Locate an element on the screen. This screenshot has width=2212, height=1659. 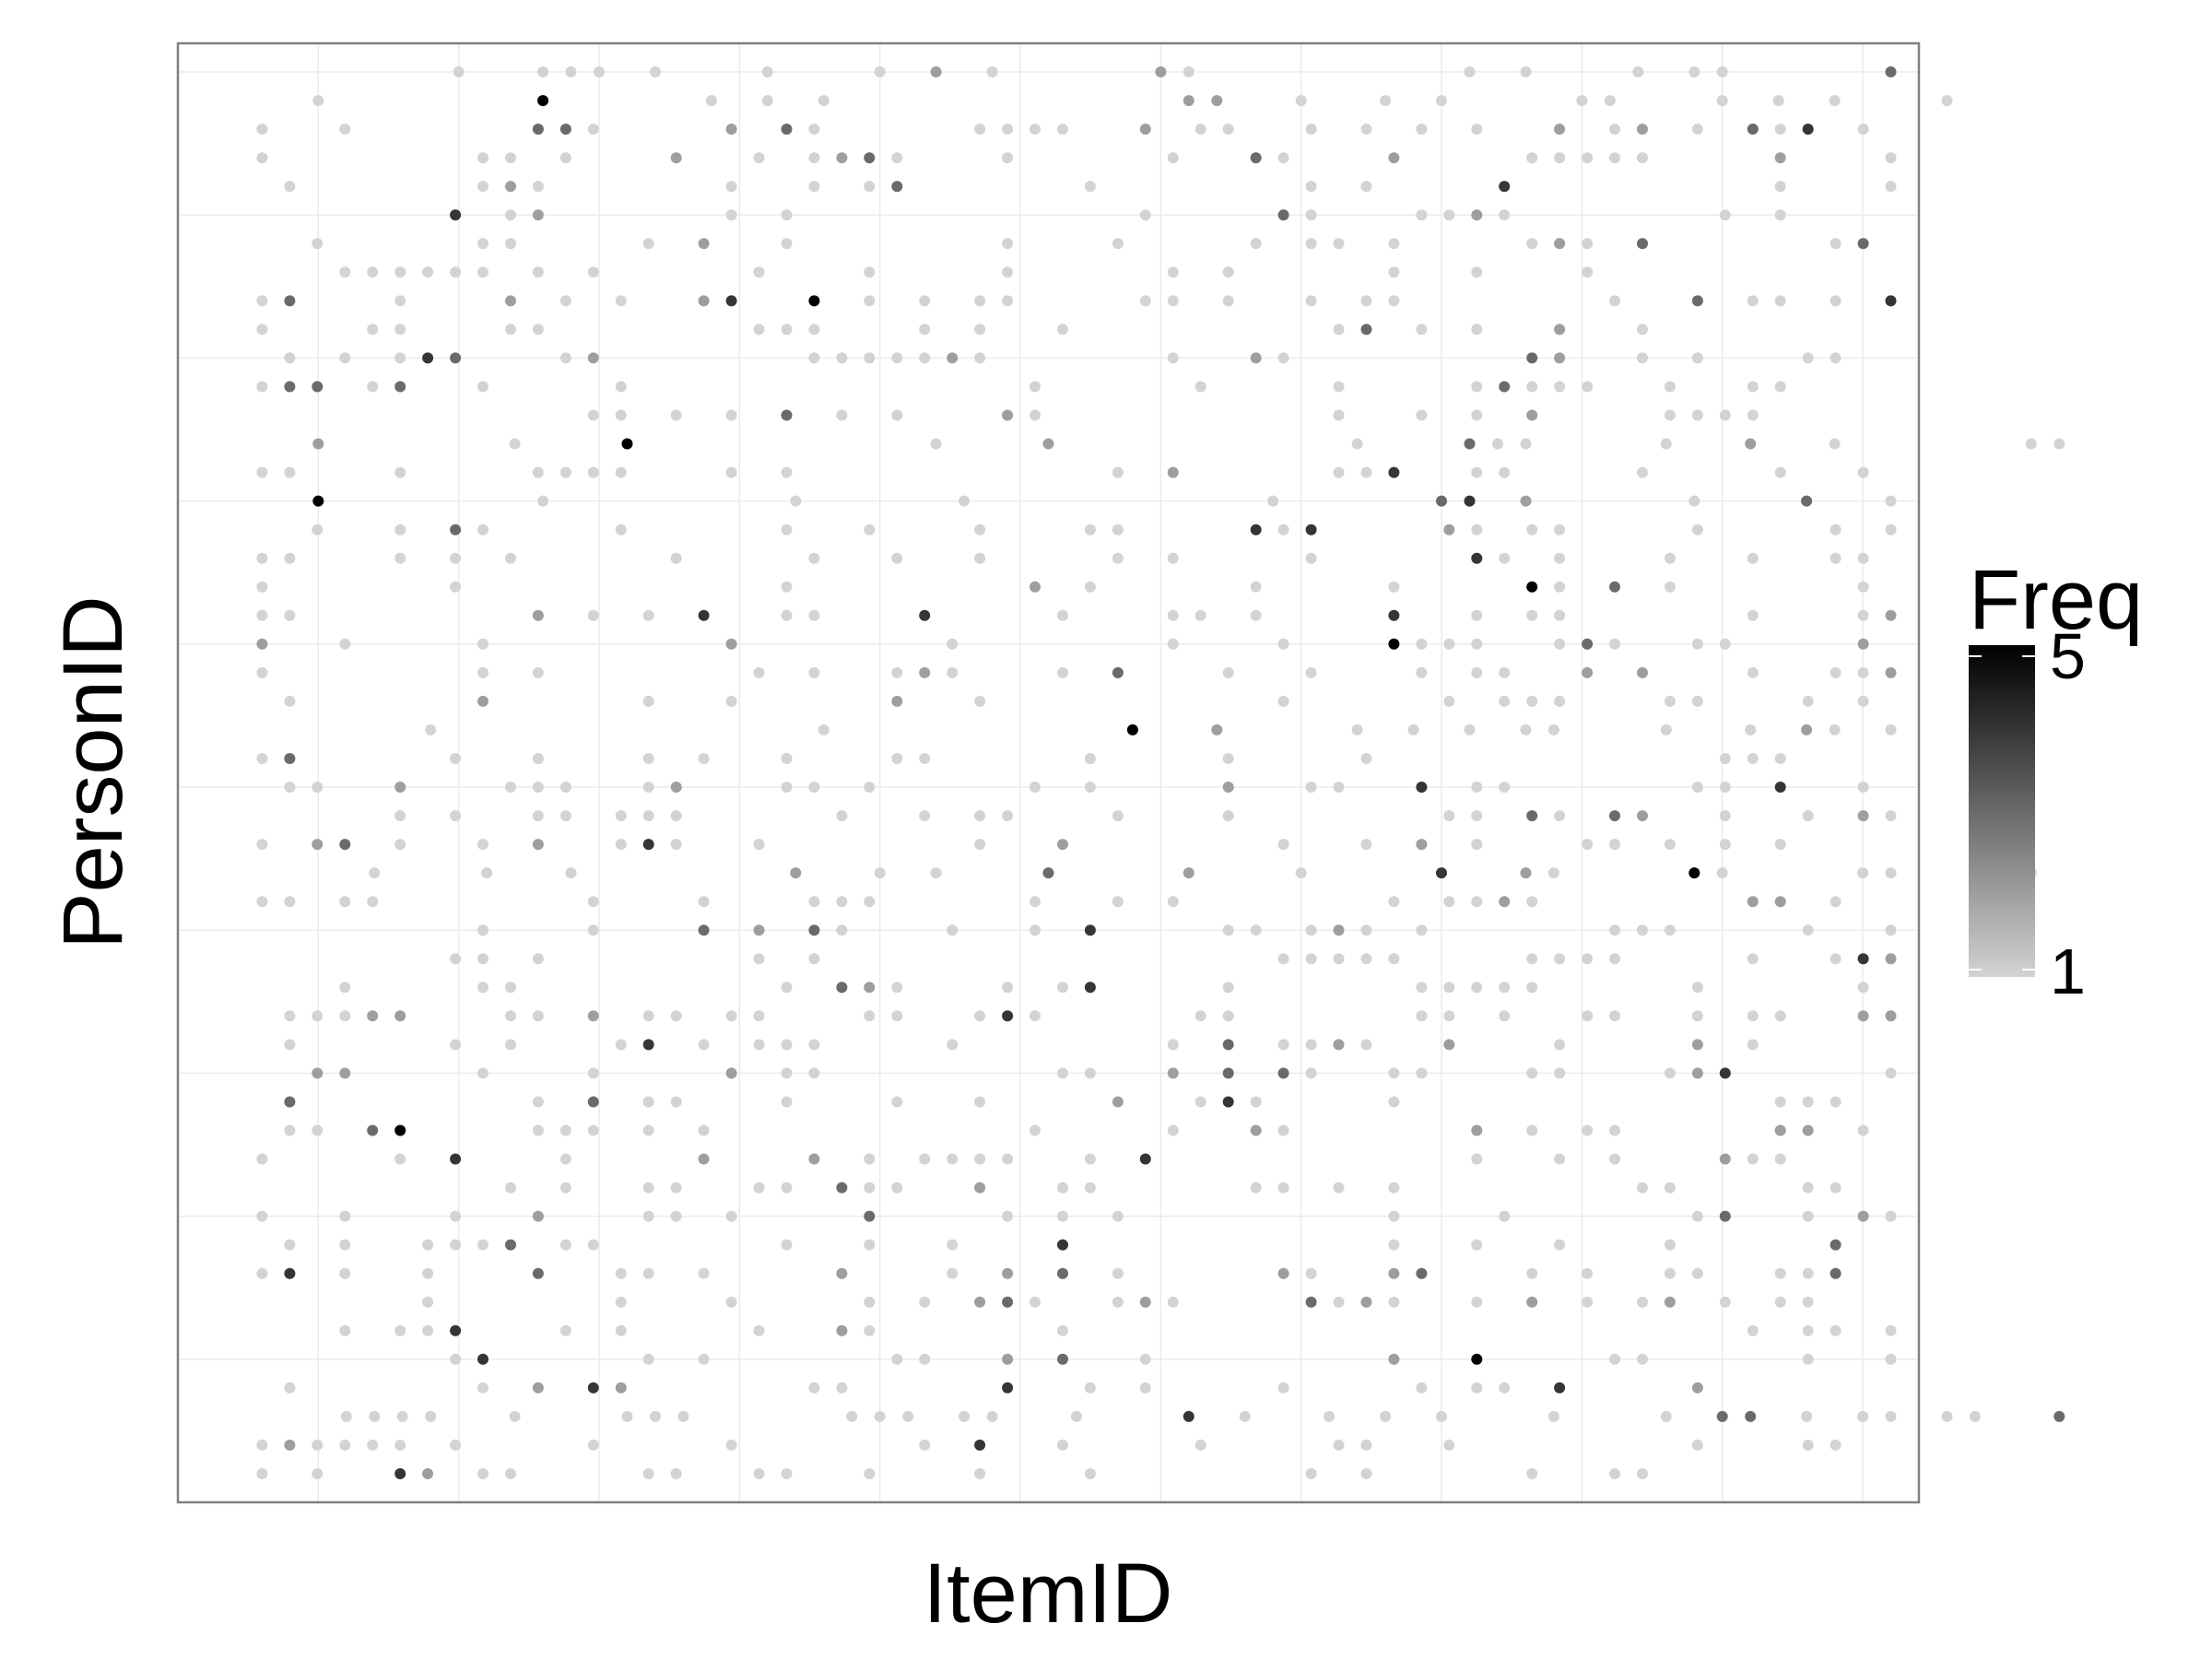
legend-label-max: 5 is located at coordinates (2068, 656).